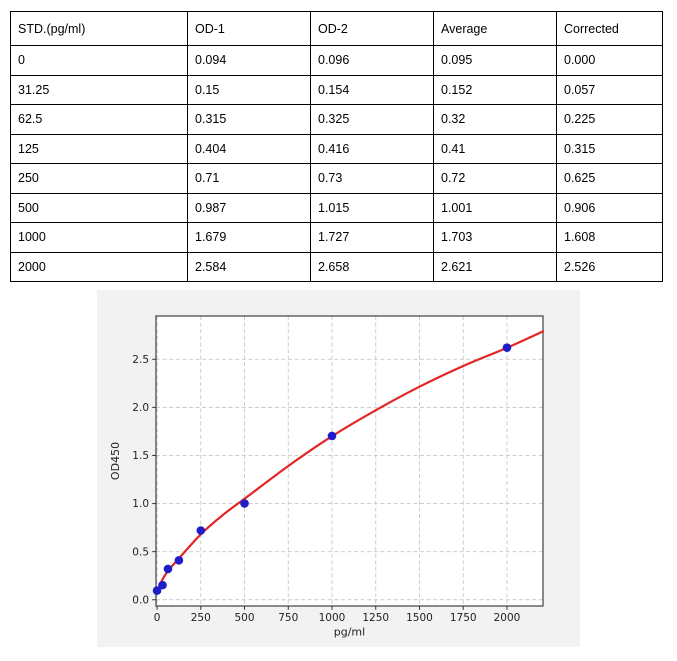 This screenshot has height=661, width=677. Describe the element at coordinates (99, 266) in the screenshot. I see `table-cell: 2000` at that location.